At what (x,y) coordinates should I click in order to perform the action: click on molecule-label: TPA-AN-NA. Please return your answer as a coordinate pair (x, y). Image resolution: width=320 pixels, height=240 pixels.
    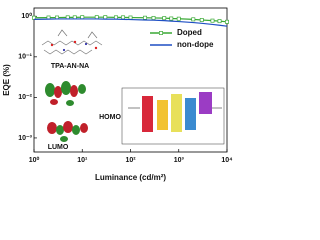
    Looking at the image, I should click on (70, 66).